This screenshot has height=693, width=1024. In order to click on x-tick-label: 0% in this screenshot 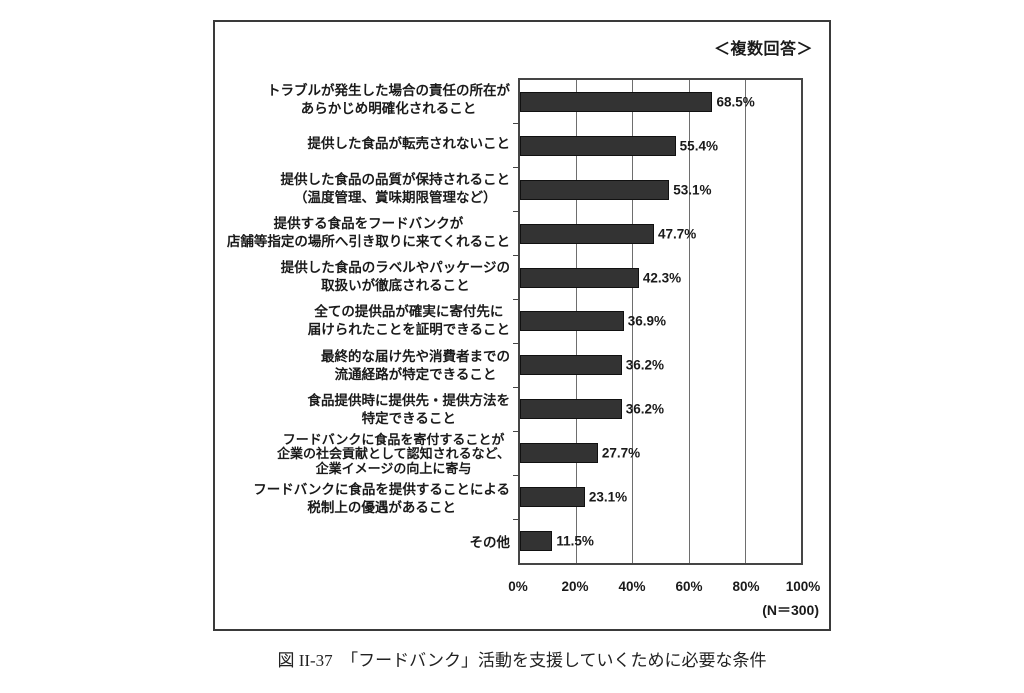, I will do `click(518, 586)`.